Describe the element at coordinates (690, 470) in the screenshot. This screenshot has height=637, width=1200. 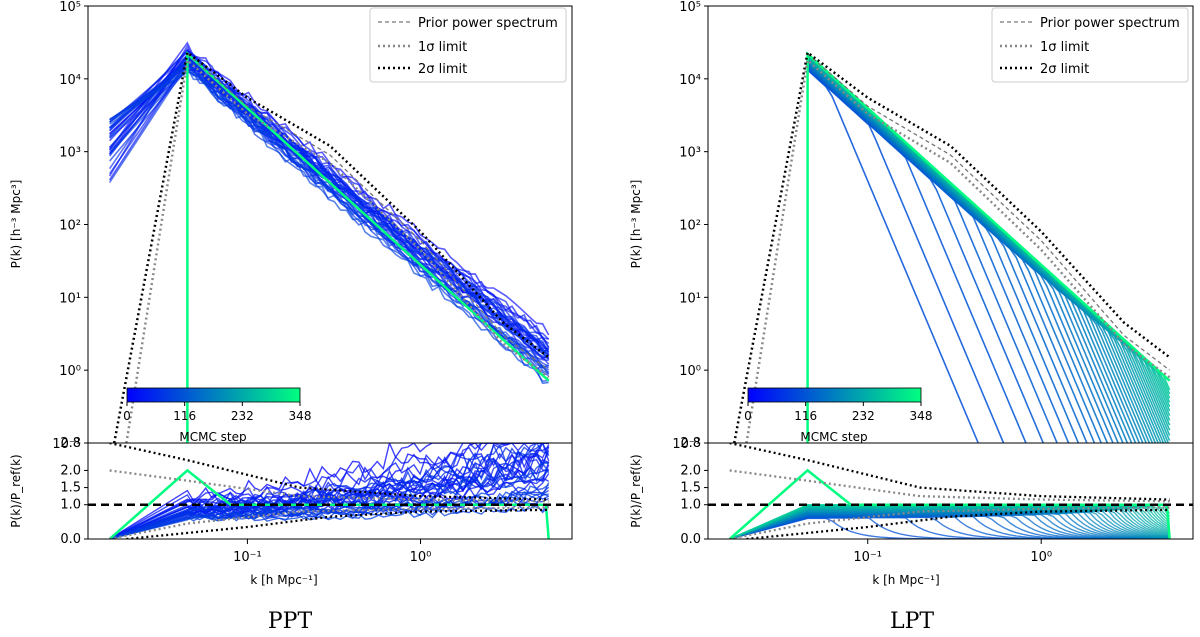
I see `lpt-lower-ytick-label: 2.0` at that location.